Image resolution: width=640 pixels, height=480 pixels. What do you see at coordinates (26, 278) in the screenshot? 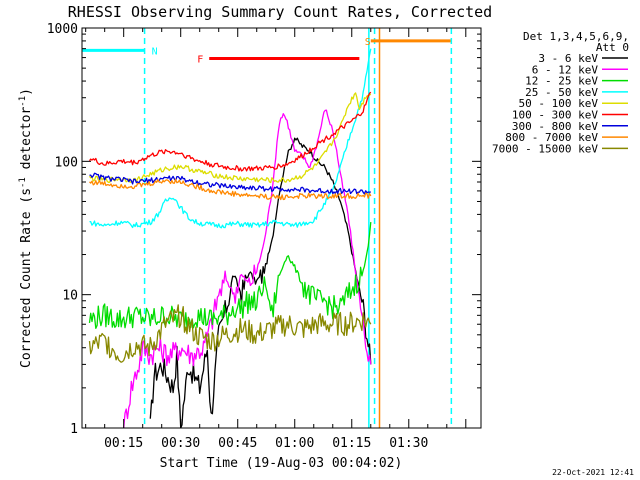
I see `y-axis-label-main: Corrected Count Rate (s` at bounding box center [26, 278].